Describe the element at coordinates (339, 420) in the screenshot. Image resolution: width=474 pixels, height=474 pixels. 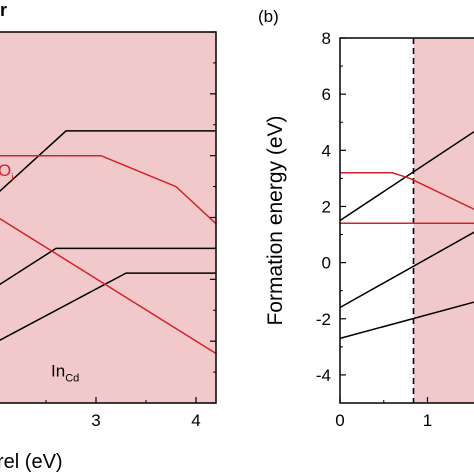
I see `panel-b-x-tick-label: 0` at that location.